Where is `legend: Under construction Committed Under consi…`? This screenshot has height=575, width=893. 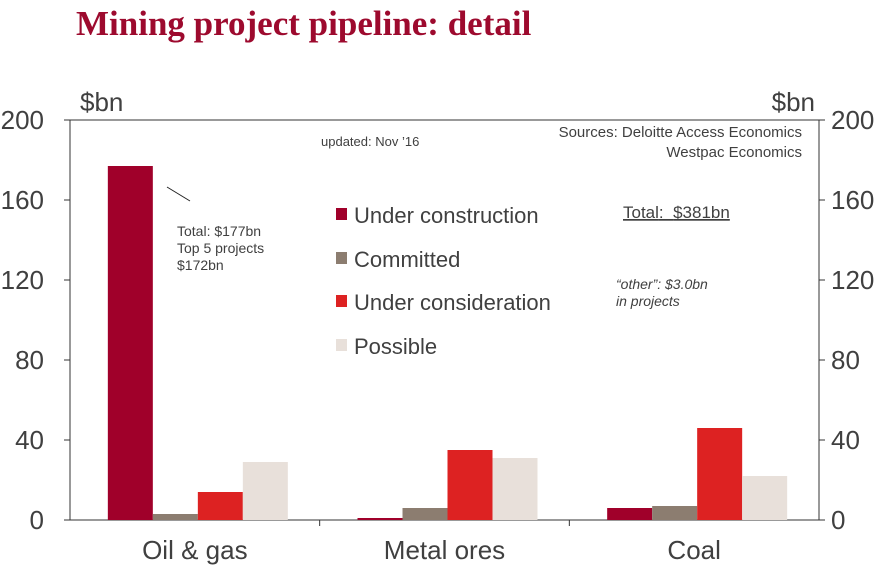
legend: Under construction Committed Under consi… is located at coordinates (443, 281).